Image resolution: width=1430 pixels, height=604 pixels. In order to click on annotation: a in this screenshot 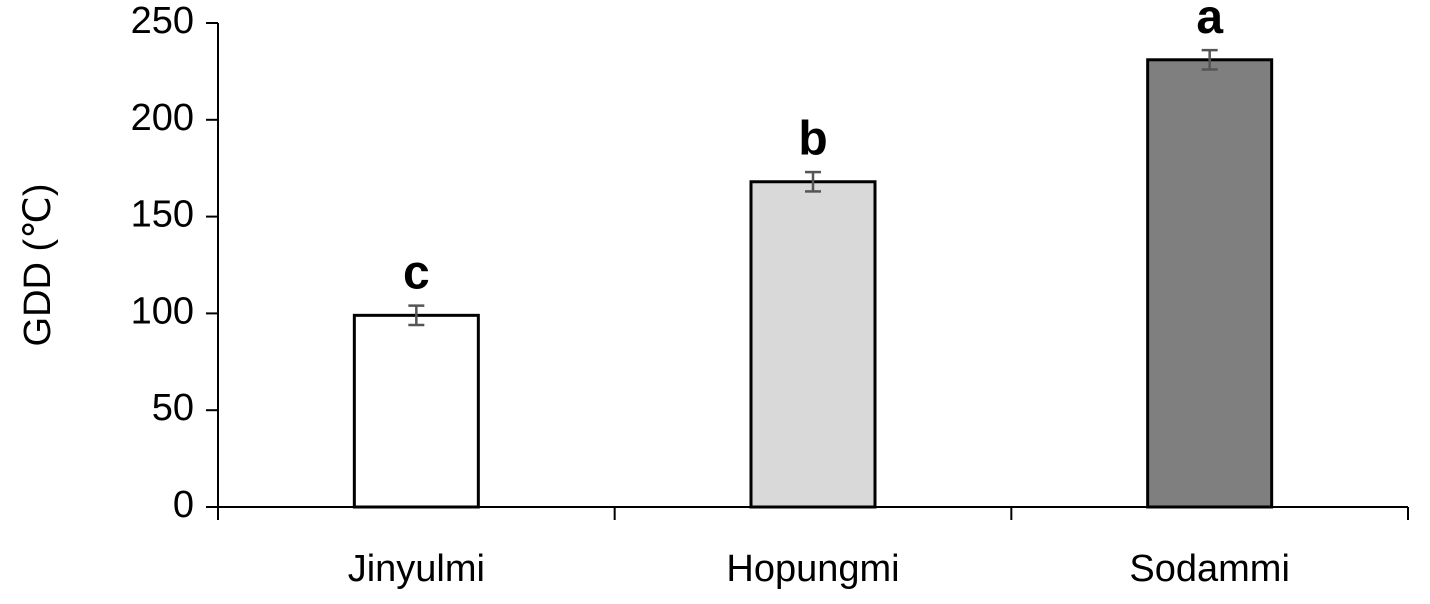, I will do `click(1209, 22)`.